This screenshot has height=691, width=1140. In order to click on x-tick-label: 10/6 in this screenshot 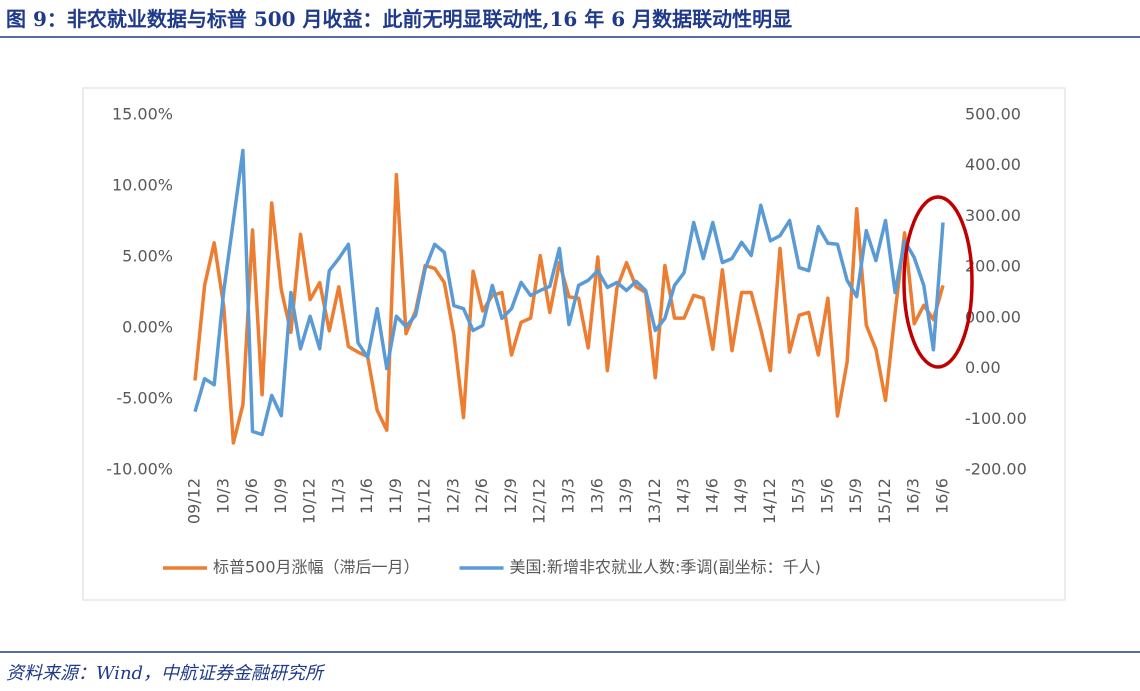, I will do `click(251, 496)`.